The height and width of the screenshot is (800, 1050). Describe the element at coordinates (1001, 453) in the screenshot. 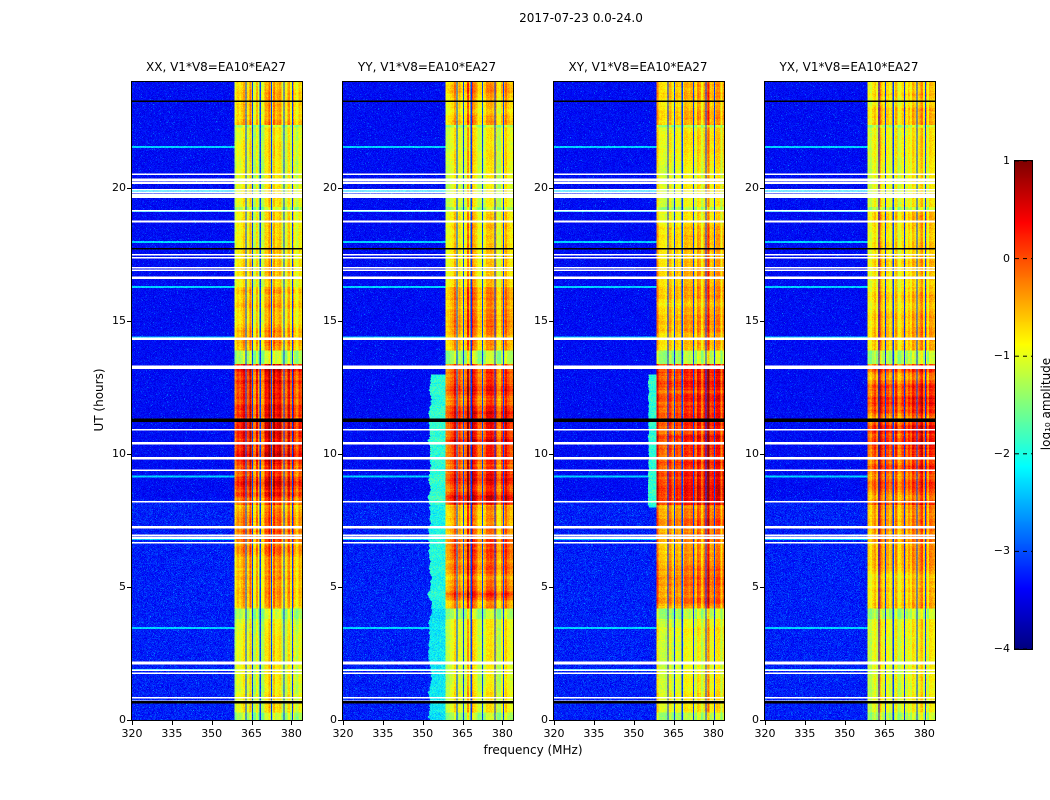

I see `colorbar-tick-label: −2` at that location.